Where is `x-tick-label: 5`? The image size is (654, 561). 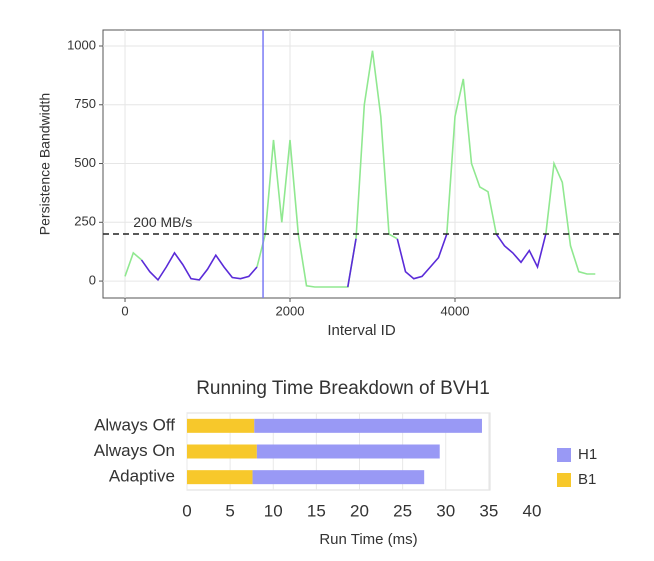
x-tick-label: 5 is located at coordinates (229, 510).